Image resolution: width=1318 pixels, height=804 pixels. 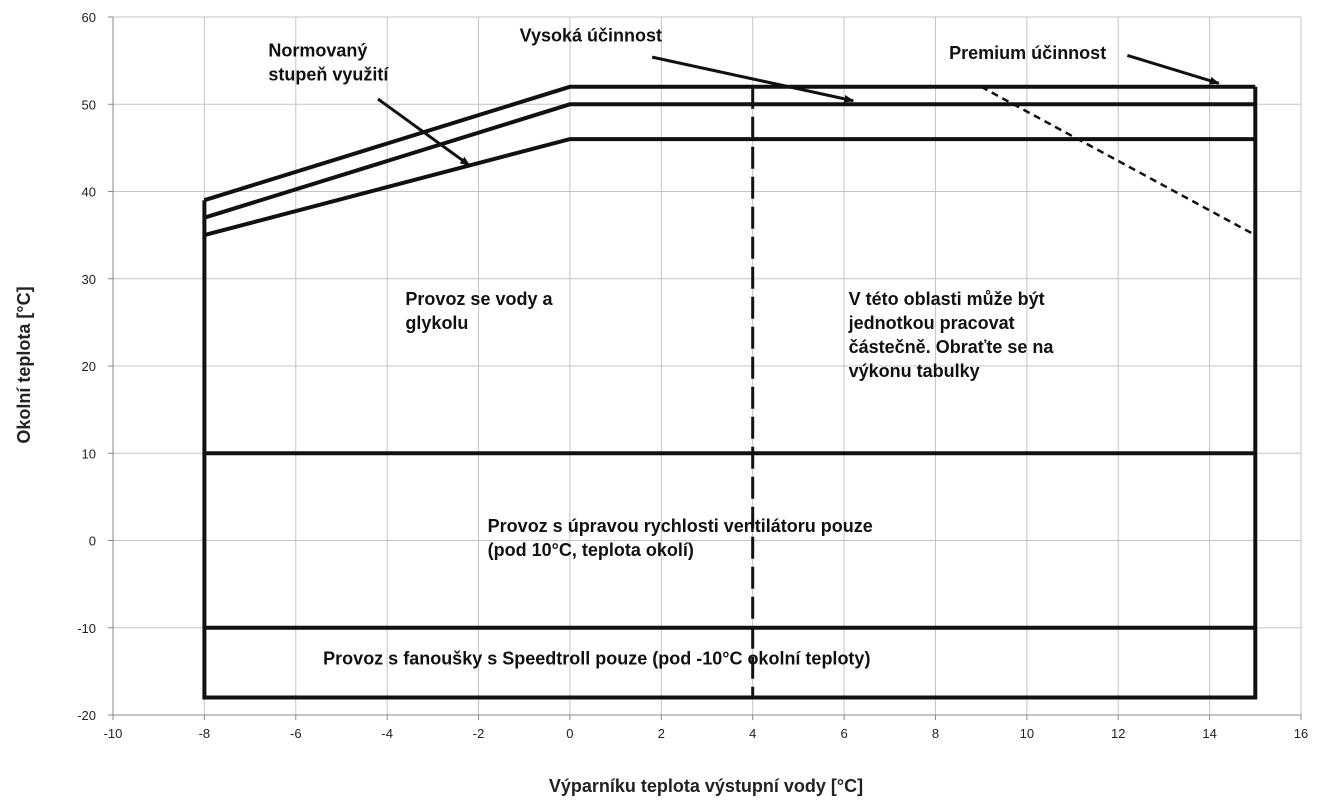 What do you see at coordinates (113, 733) in the screenshot?
I see `x-tick-label: -10` at bounding box center [113, 733].